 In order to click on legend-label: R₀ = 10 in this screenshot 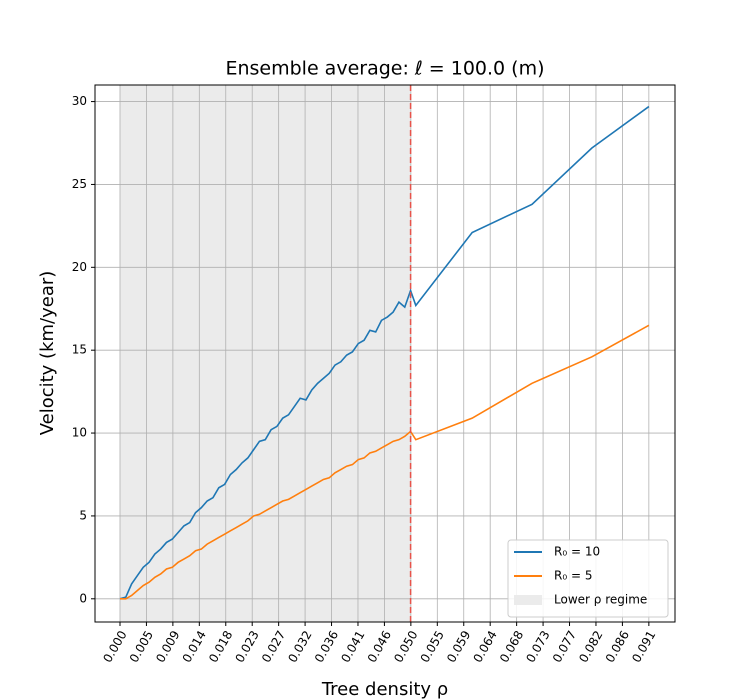, I will do `click(577, 552)`.